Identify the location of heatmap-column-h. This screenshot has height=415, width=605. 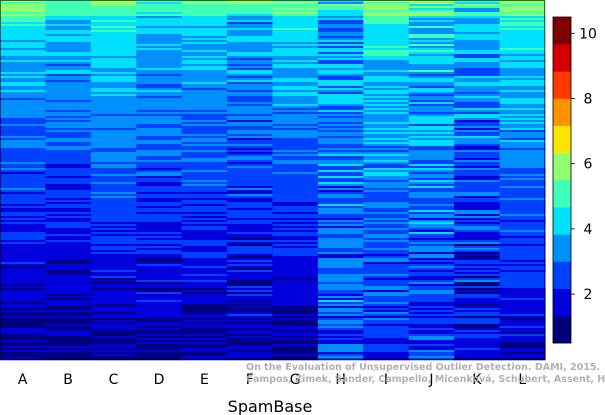
(340, 180).